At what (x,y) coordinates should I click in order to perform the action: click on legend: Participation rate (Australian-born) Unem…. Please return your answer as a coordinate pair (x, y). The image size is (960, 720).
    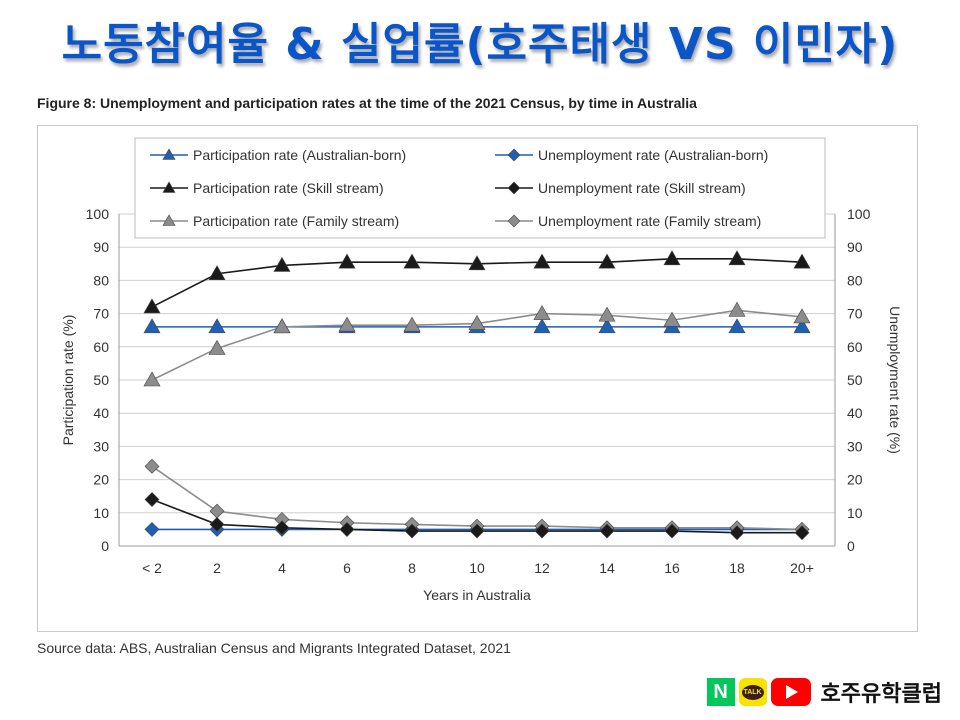
    Looking at the image, I should click on (480, 188).